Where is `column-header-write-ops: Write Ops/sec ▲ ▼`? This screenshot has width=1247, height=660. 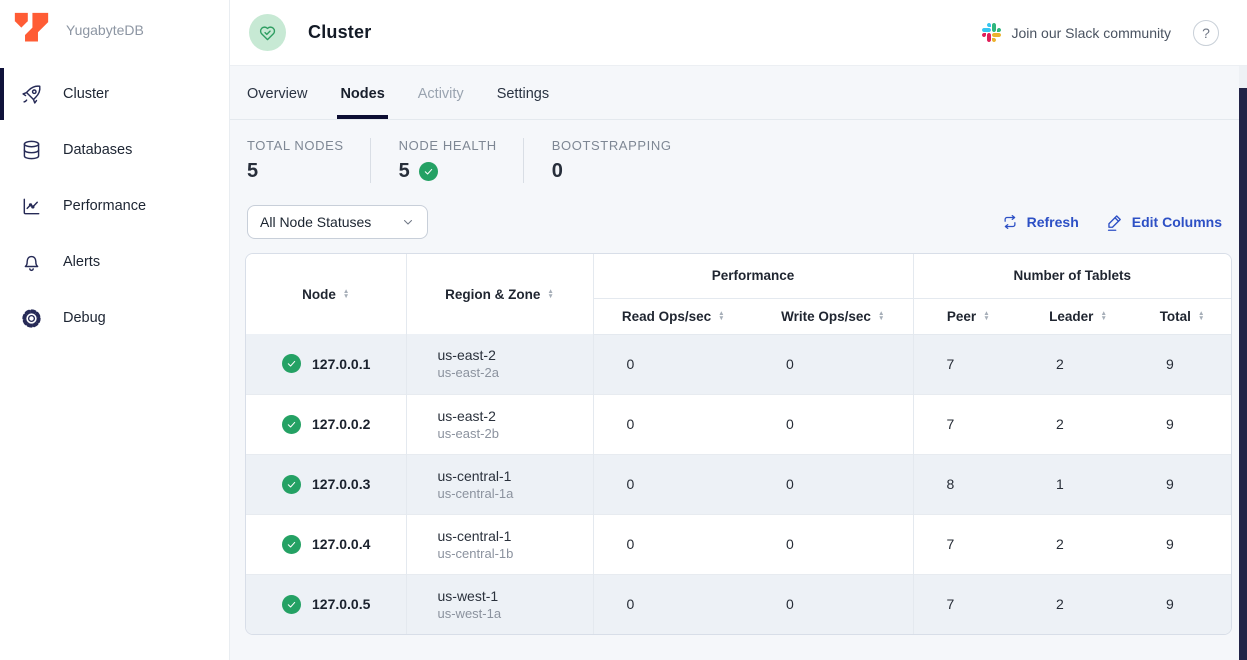
column-header-write-ops: Write Ops/sec ▲ ▼ is located at coordinates (833, 316).